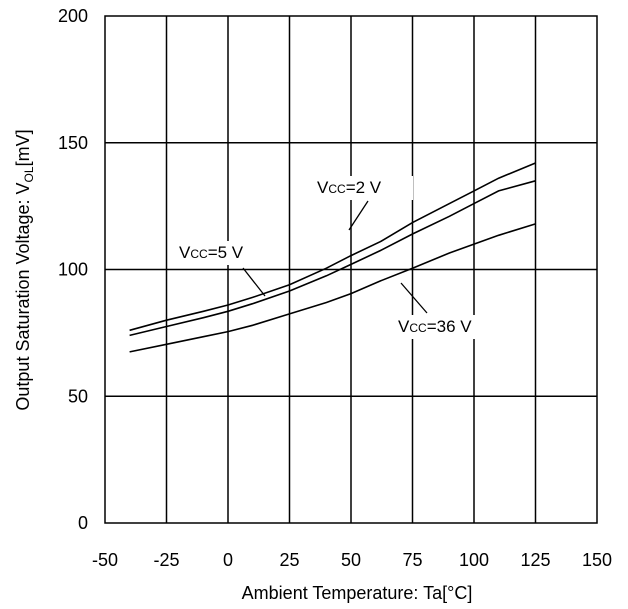 Image resolution: width=628 pixels, height=609 pixels. What do you see at coordinates (73, 143) in the screenshot?
I see `y-tick-label: 150` at bounding box center [73, 143].